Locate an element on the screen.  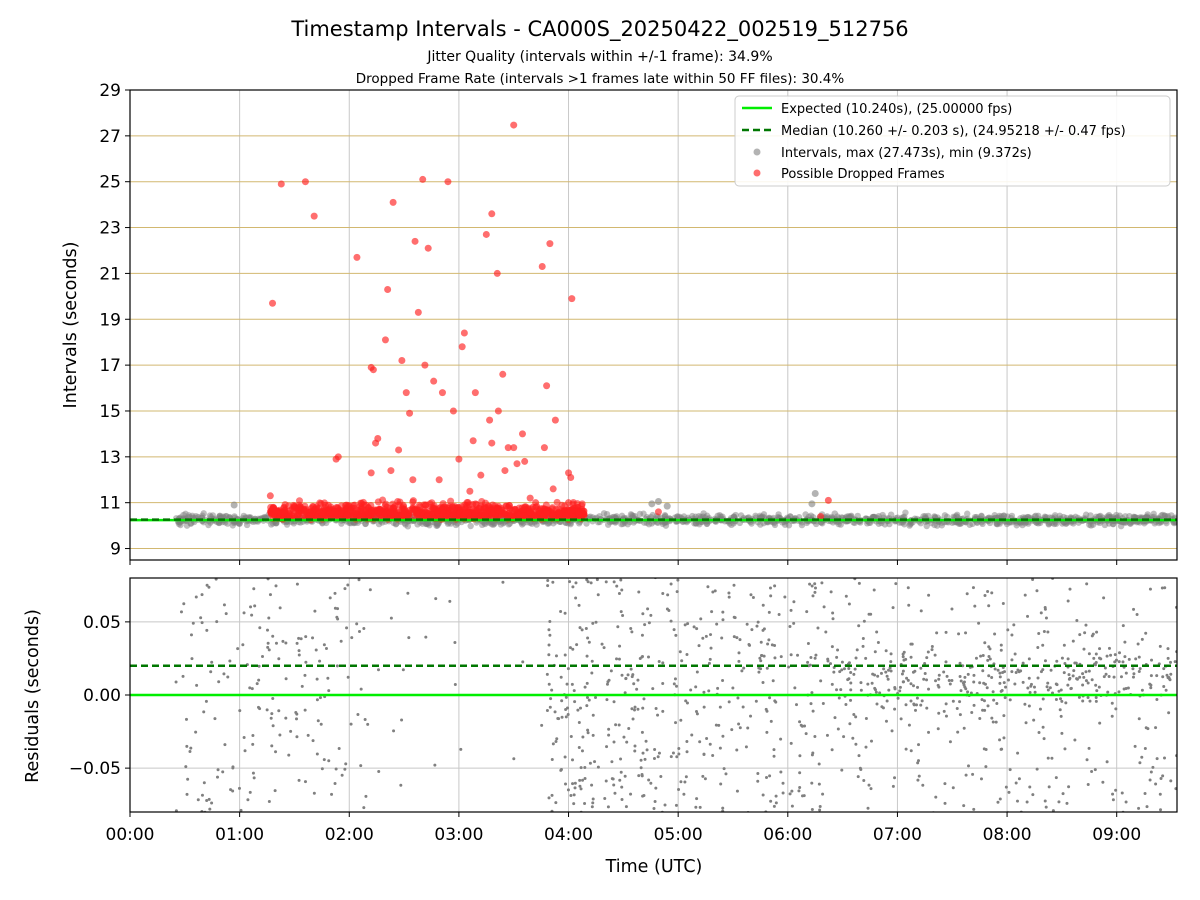
legend-dropped-label: Possible Dropped Frames is located at coordinates (863, 174).